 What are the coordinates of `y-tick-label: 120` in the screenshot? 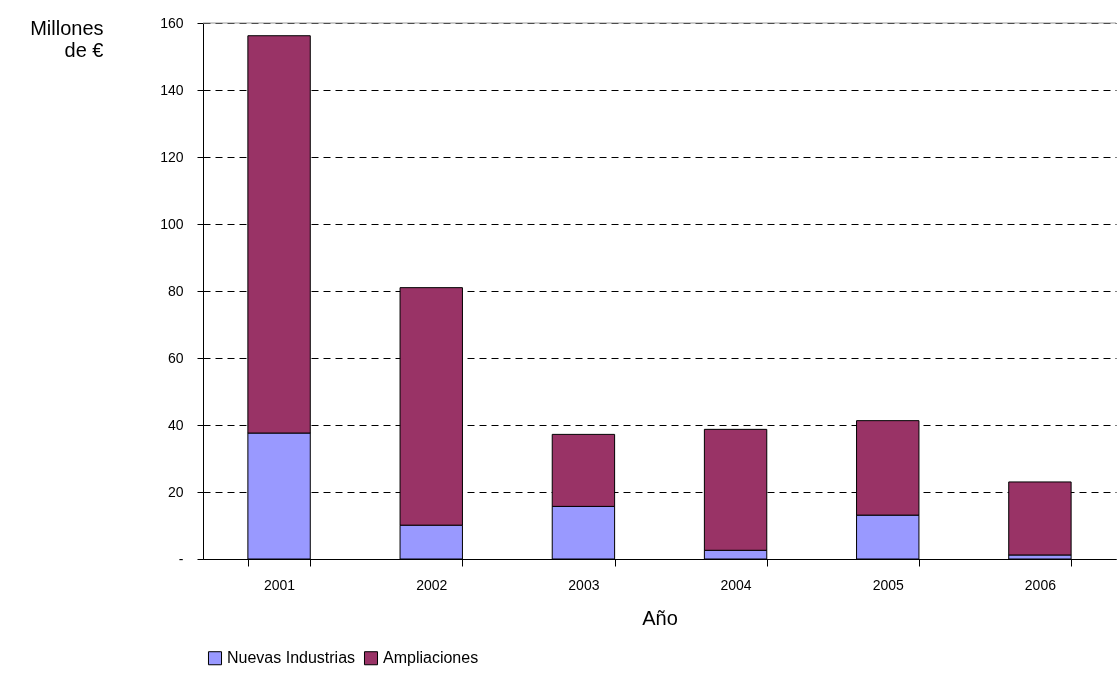 It's located at (172, 156).